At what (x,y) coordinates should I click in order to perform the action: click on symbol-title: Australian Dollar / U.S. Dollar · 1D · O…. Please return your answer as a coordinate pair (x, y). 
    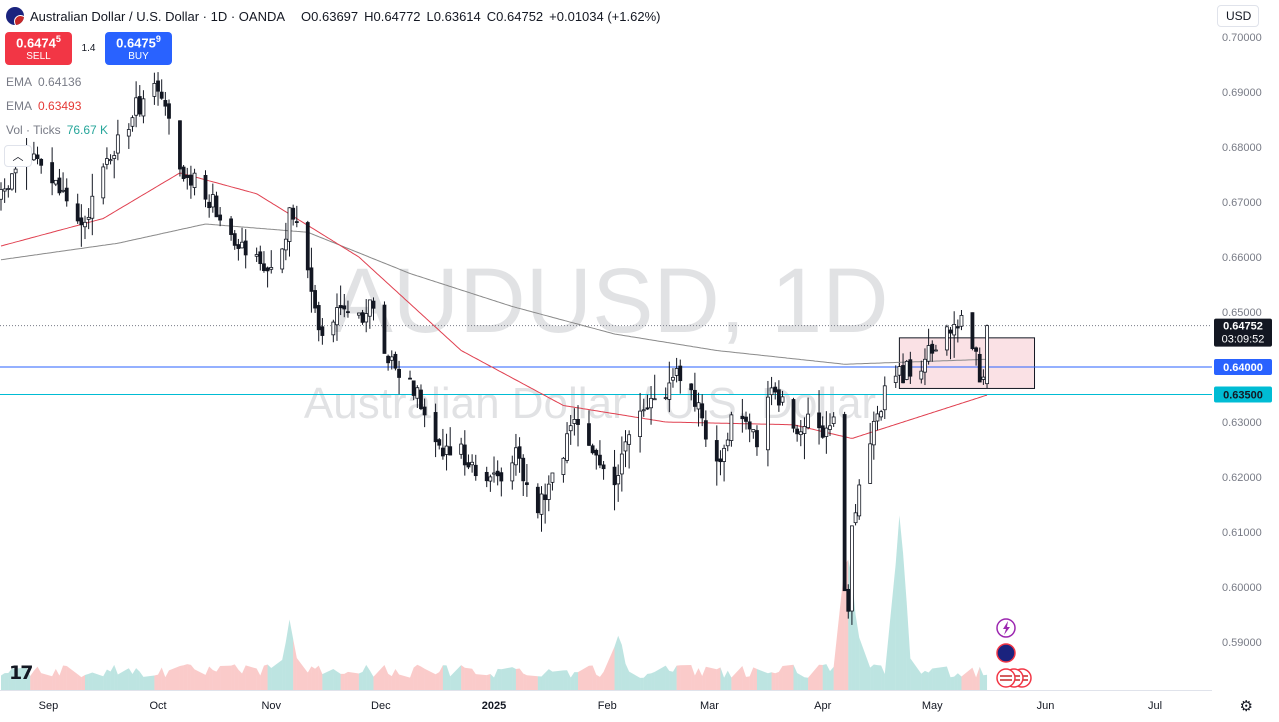
    Looking at the image, I should click on (158, 16).